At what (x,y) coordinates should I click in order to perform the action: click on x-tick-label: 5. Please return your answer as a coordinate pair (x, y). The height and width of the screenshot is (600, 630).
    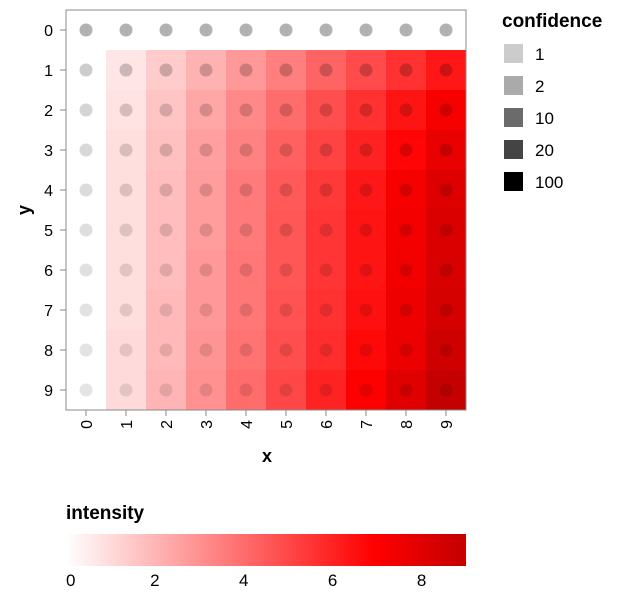
    Looking at the image, I should click on (287, 424).